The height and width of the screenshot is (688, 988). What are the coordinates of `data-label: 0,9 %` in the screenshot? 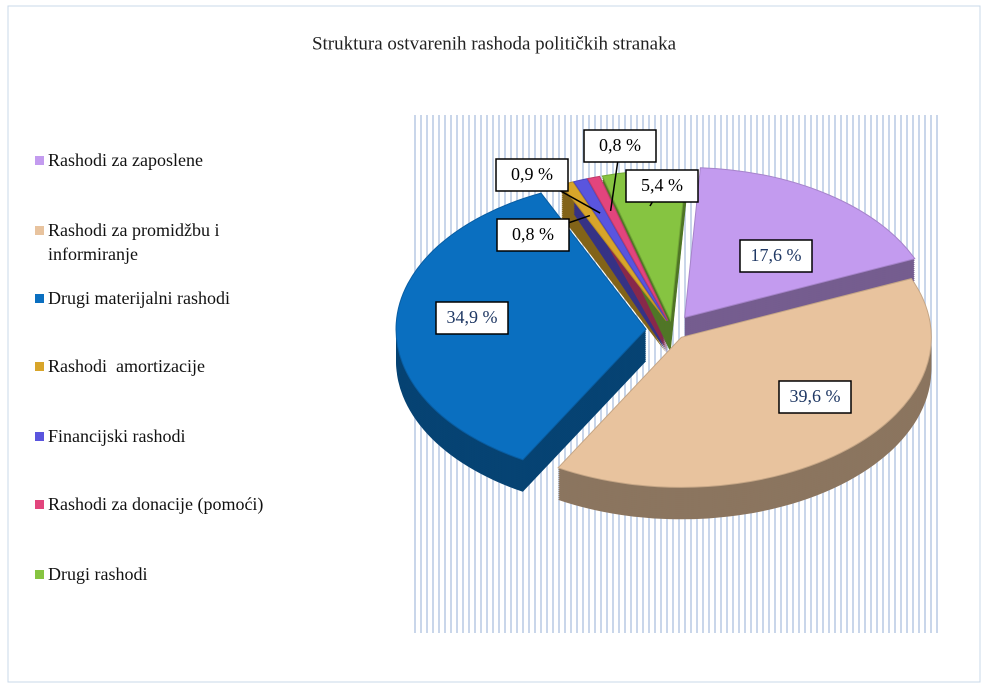 It's located at (532, 174).